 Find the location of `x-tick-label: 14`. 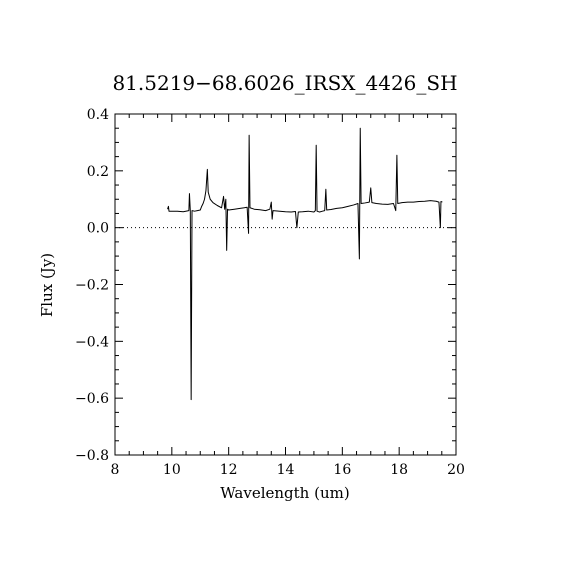

x-tick-label: 14 is located at coordinates (286, 470).